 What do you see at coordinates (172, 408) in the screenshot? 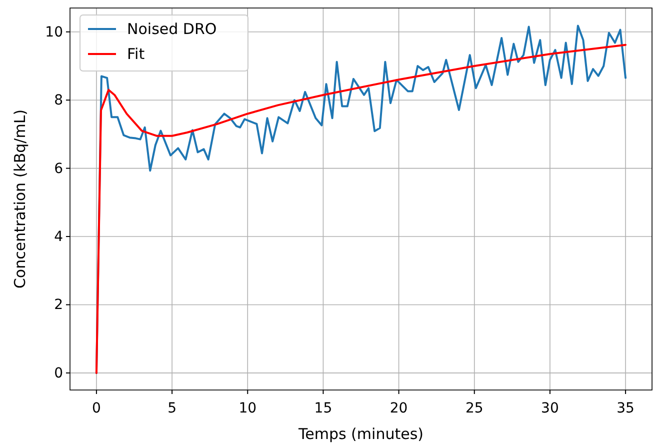
I see `x-tick-label: 5` at bounding box center [172, 408].